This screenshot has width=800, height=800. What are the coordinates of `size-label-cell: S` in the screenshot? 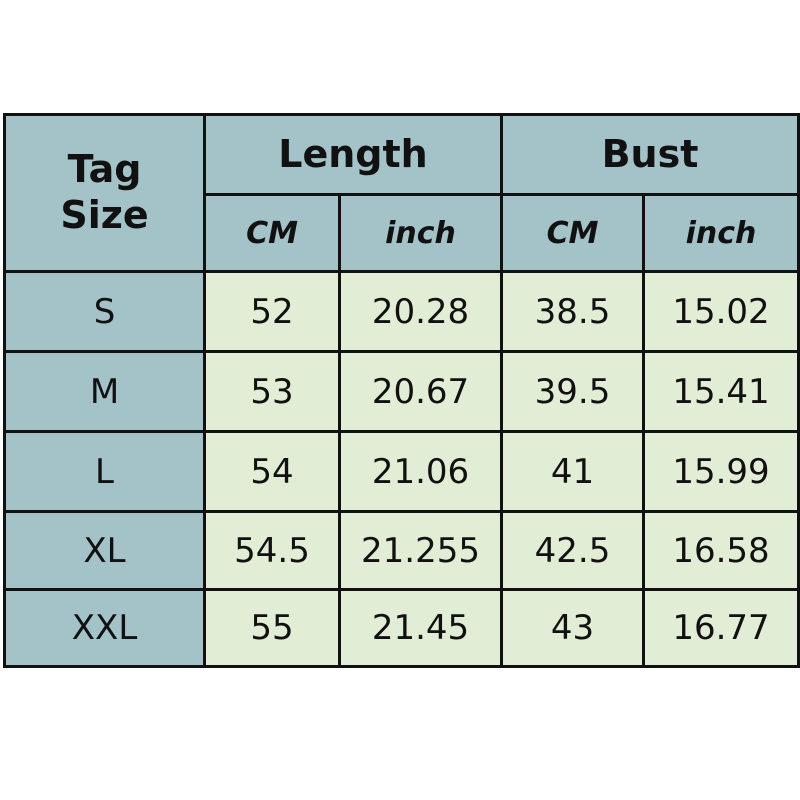 It's located at (104, 311).